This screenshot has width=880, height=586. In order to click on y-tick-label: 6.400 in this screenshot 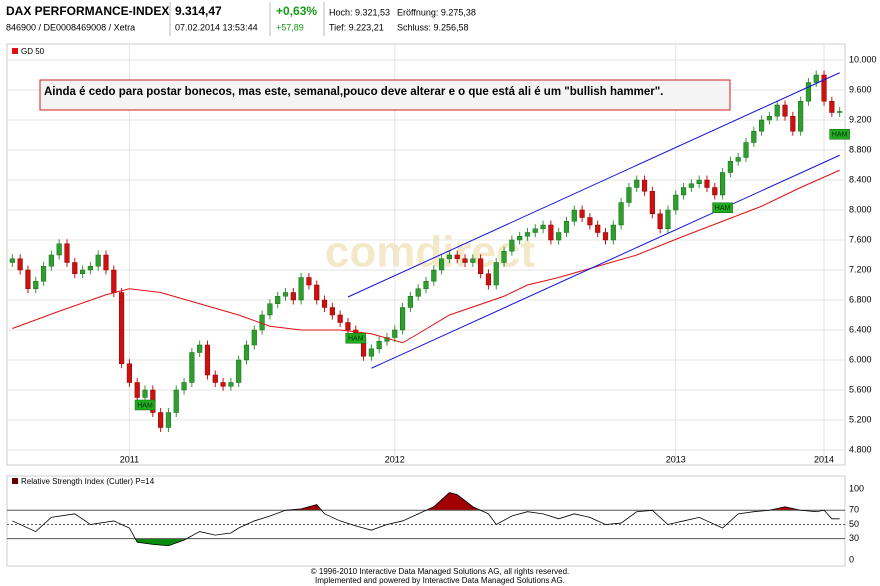, I will do `click(860, 329)`.